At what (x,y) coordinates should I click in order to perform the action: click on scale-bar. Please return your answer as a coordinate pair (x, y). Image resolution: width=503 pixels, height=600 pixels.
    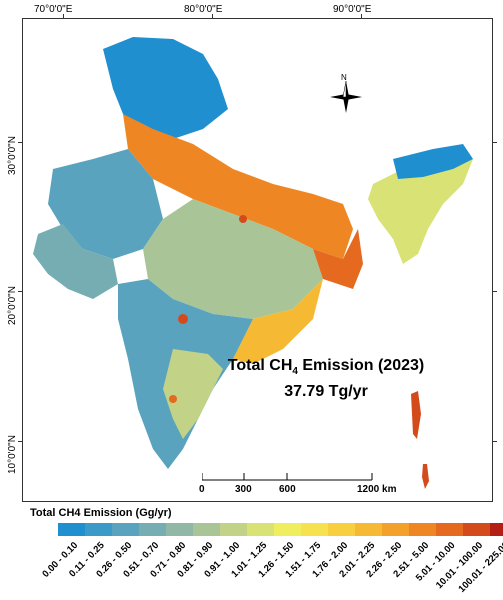
    Looking at the image, I should click on (287, 477).